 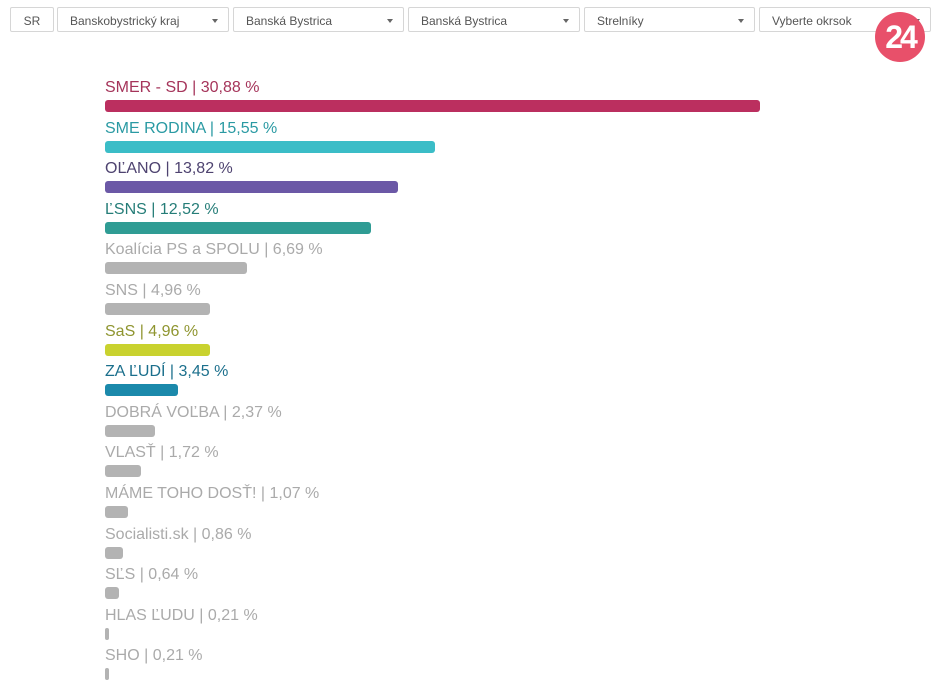 I want to click on precinct-value: Vyberte okrsok, so click(x=812, y=21).